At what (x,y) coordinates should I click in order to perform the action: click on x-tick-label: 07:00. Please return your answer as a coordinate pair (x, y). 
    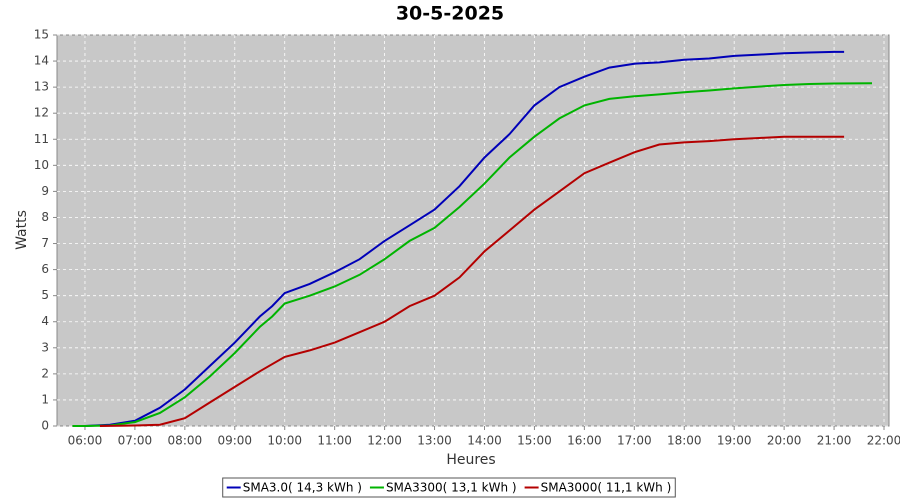
    Looking at the image, I should click on (135, 441).